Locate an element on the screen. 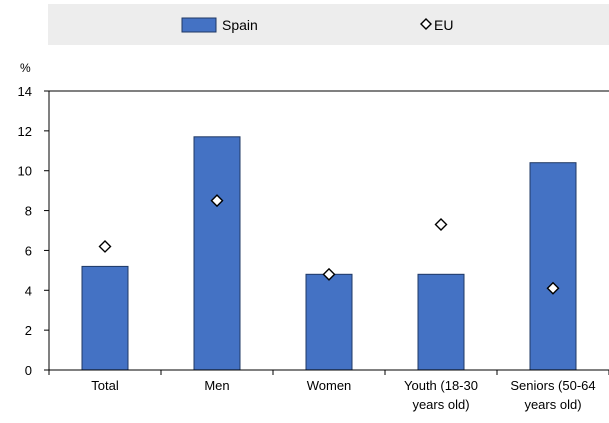 The image size is (609, 423). legend-background is located at coordinates (328, 24).